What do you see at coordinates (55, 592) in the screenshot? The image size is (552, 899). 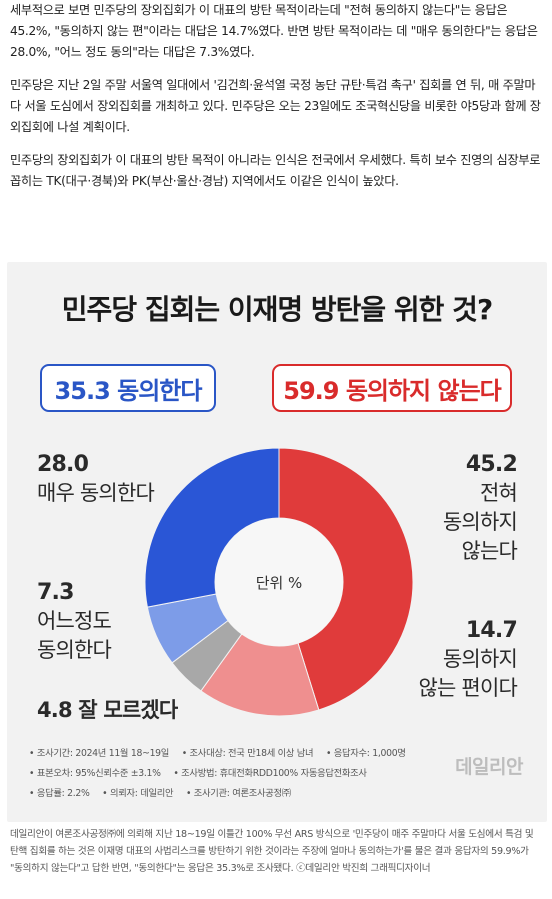 I see `label-somewhat-agree-value: 7.3` at bounding box center [55, 592].